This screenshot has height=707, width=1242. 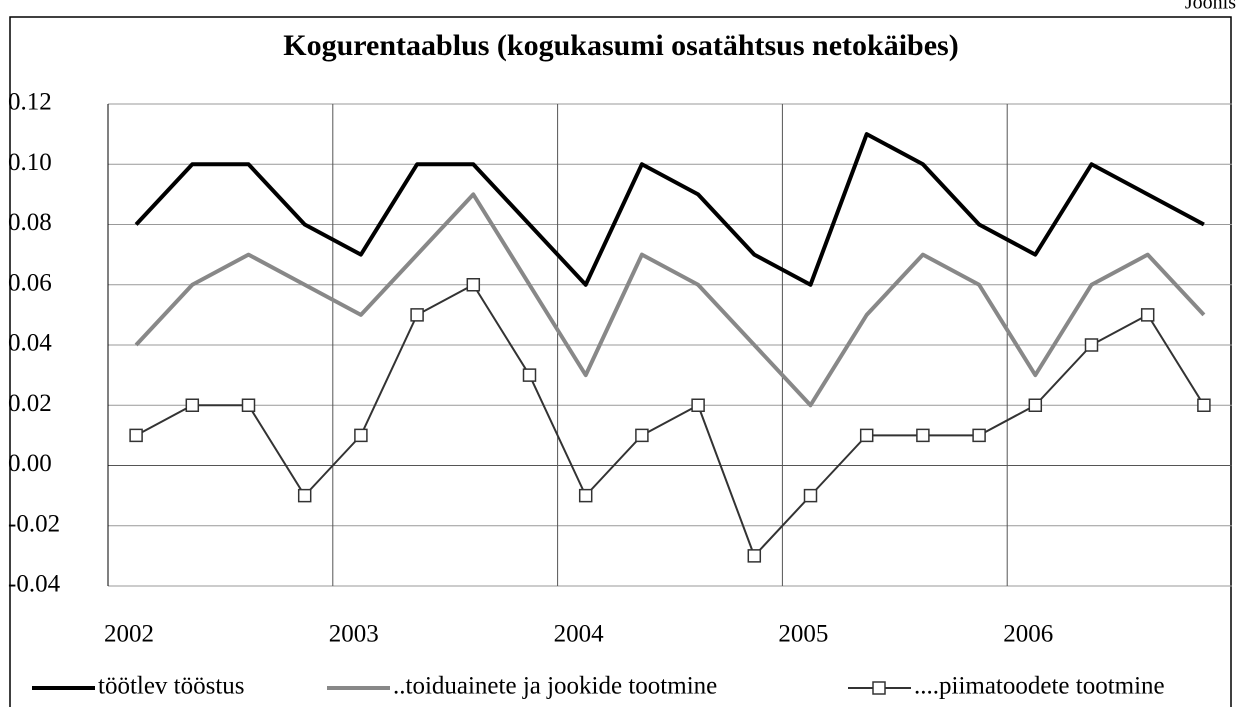 I want to click on y-tick-label: 0.06, so click(x=30, y=282).